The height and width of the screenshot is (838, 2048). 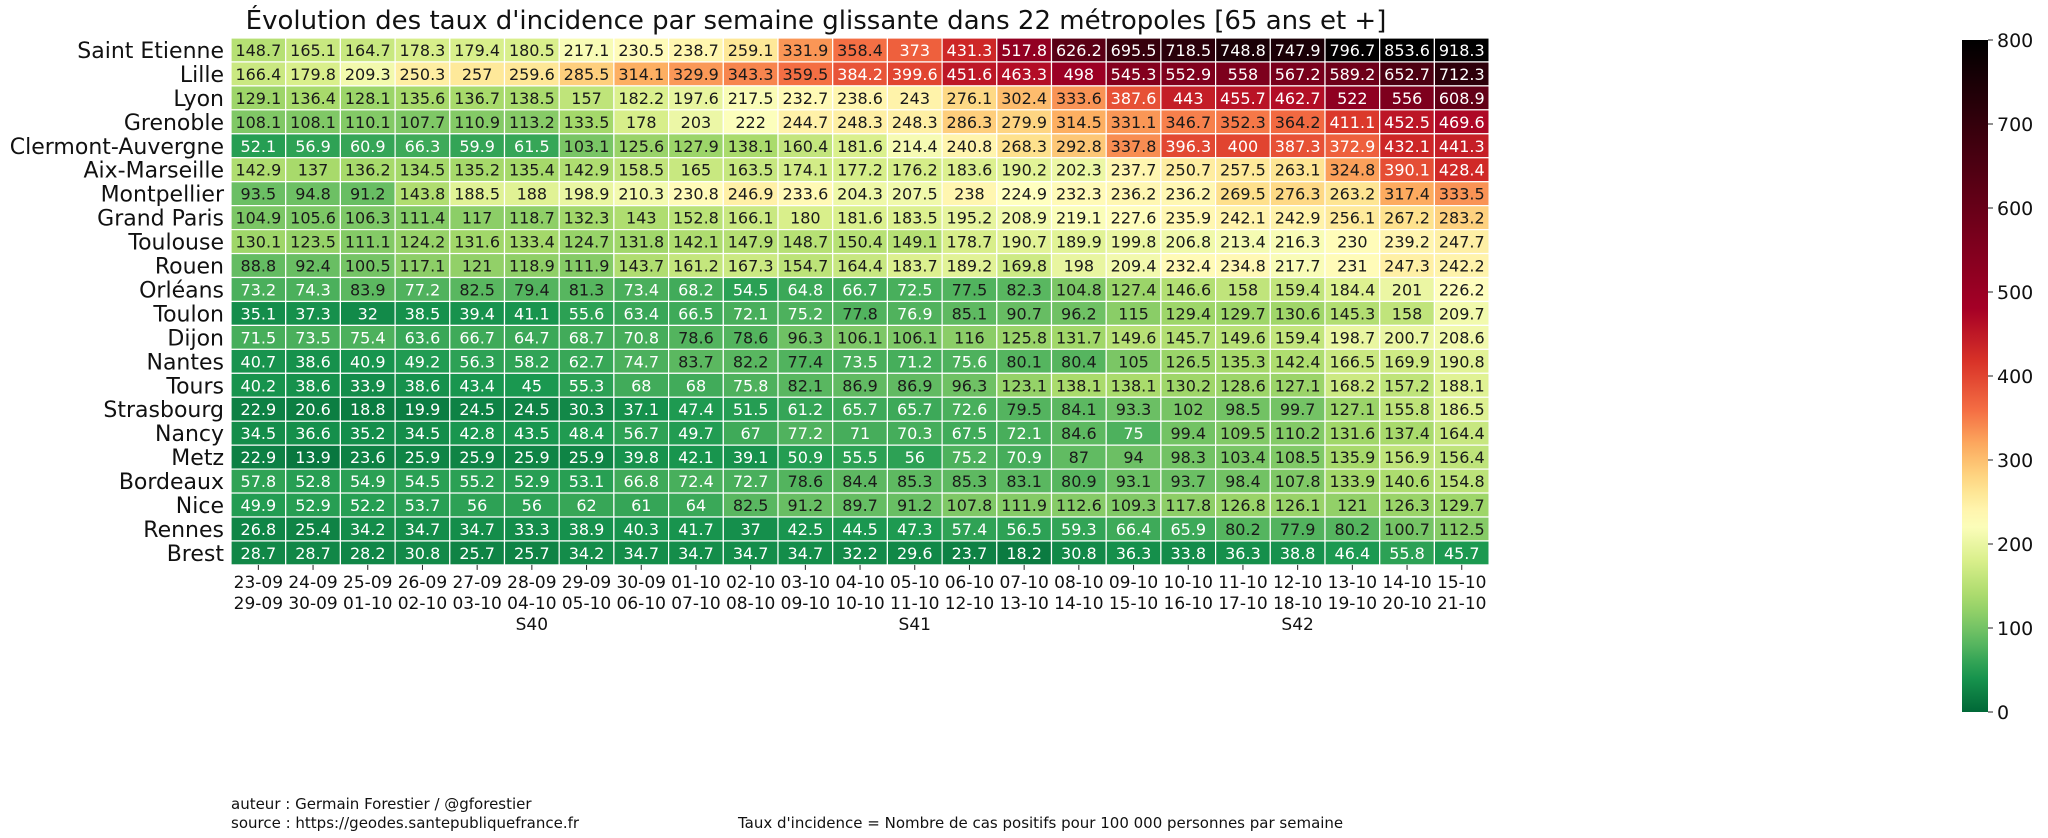 I want to click on cell-value-label: 42.1, so click(x=696, y=457).